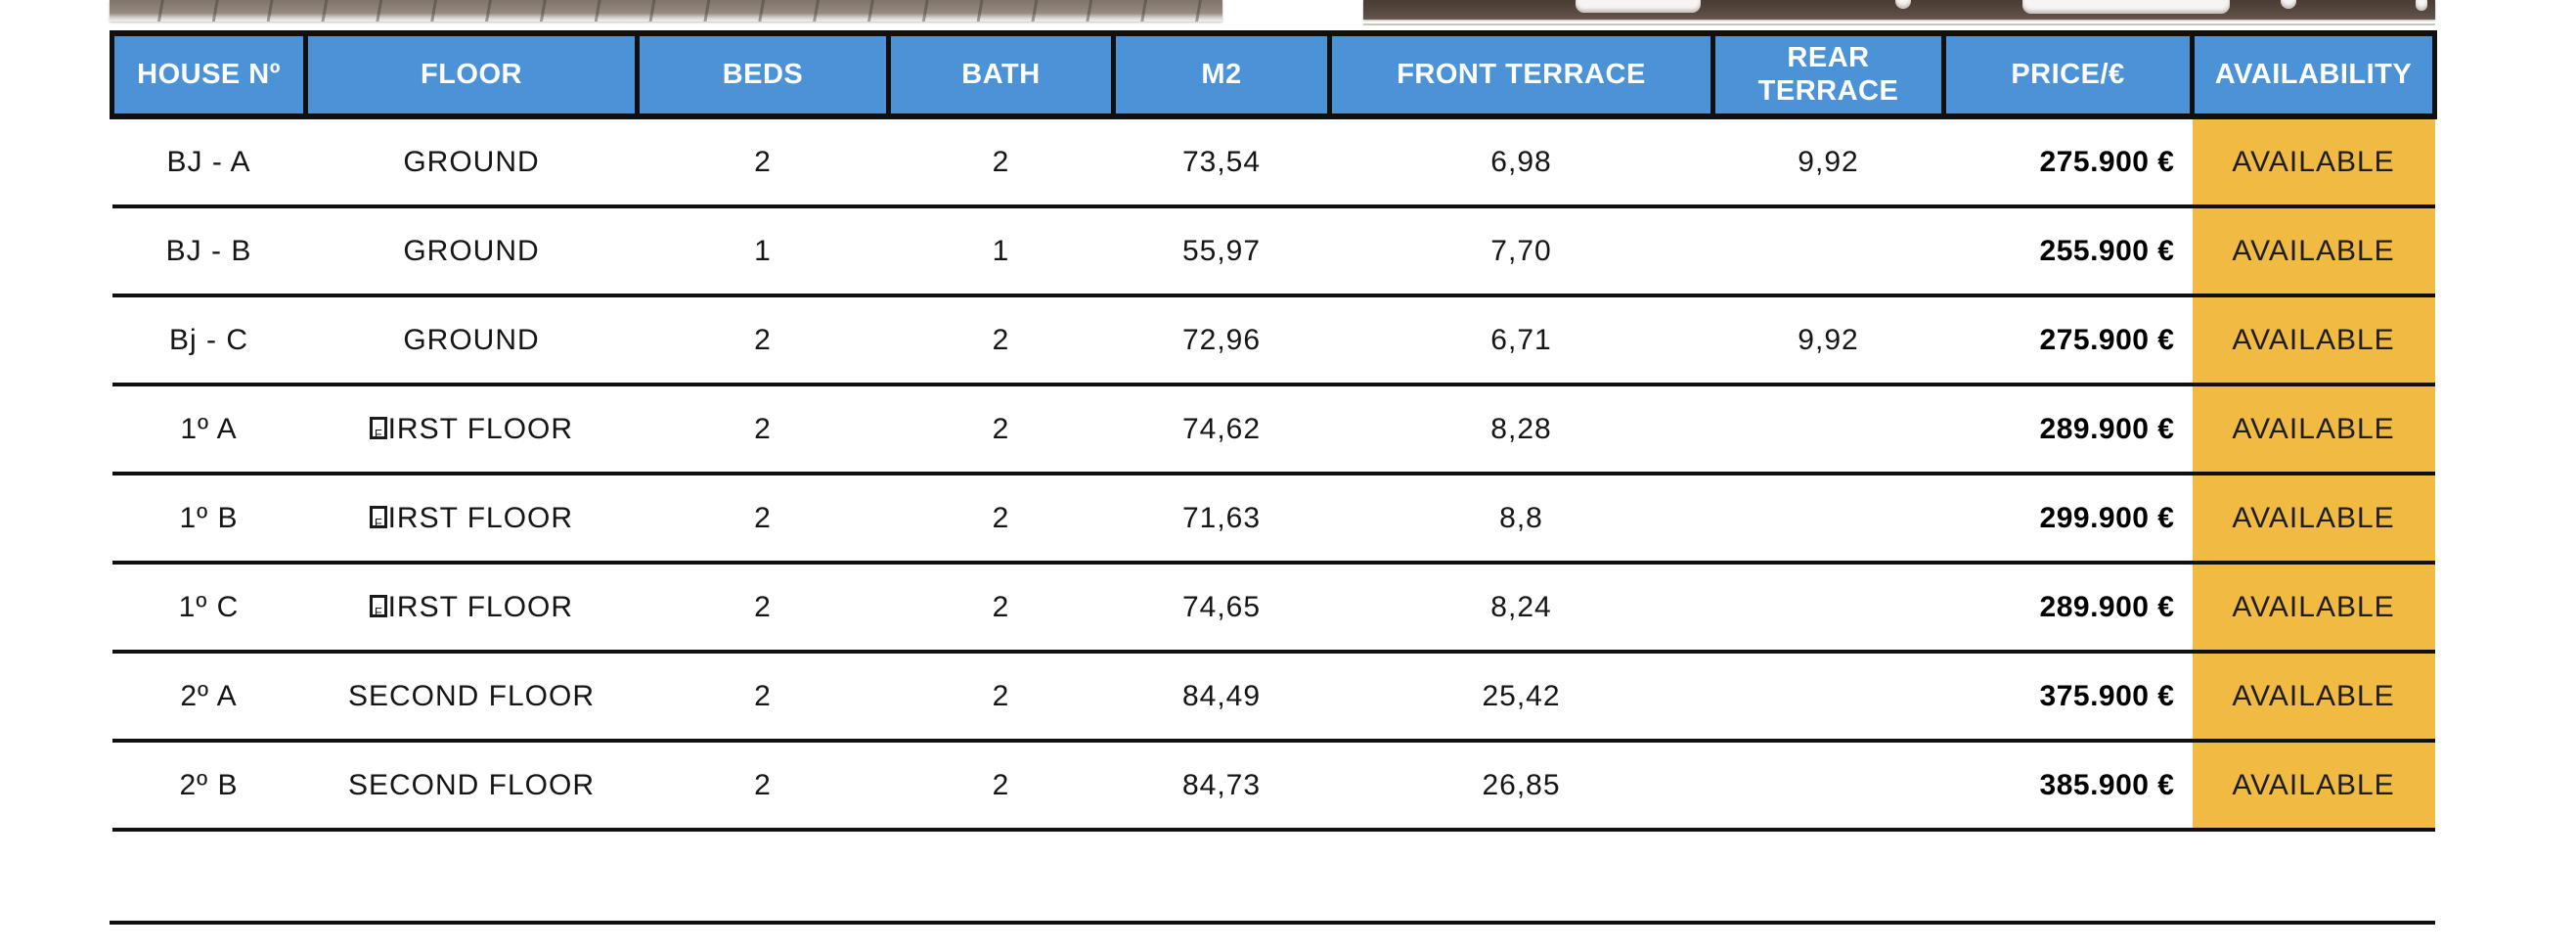 Image resolution: width=2576 pixels, height=951 pixels. What do you see at coordinates (208, 341) in the screenshot?
I see `cell-house: Bj - C` at bounding box center [208, 341].